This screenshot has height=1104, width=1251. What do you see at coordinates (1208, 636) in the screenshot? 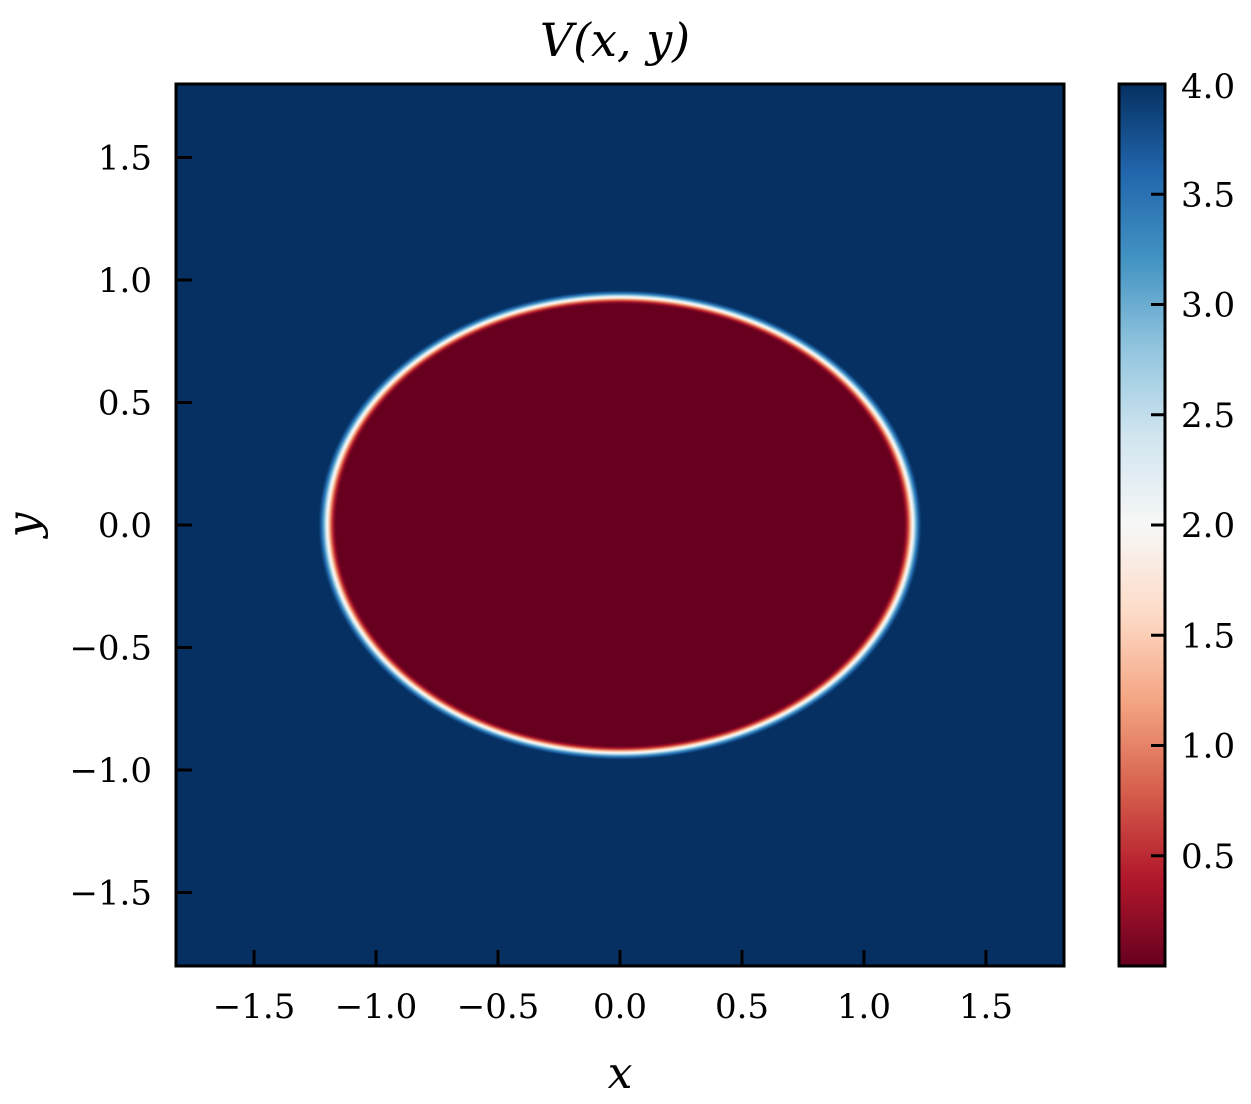
I see `colorbar-tick-label: 1.5` at bounding box center [1208, 636].